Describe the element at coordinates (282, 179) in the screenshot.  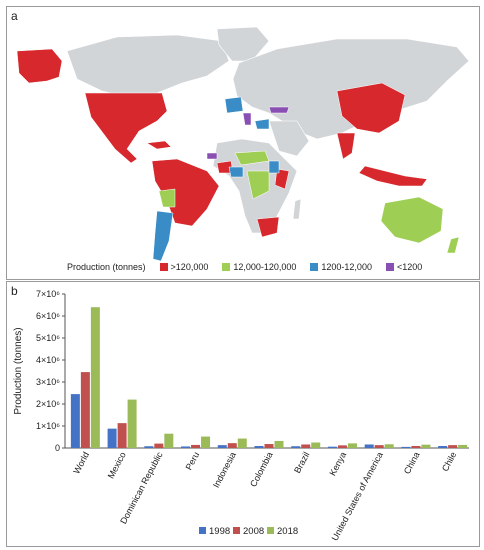
I see `map-east-africa` at that location.